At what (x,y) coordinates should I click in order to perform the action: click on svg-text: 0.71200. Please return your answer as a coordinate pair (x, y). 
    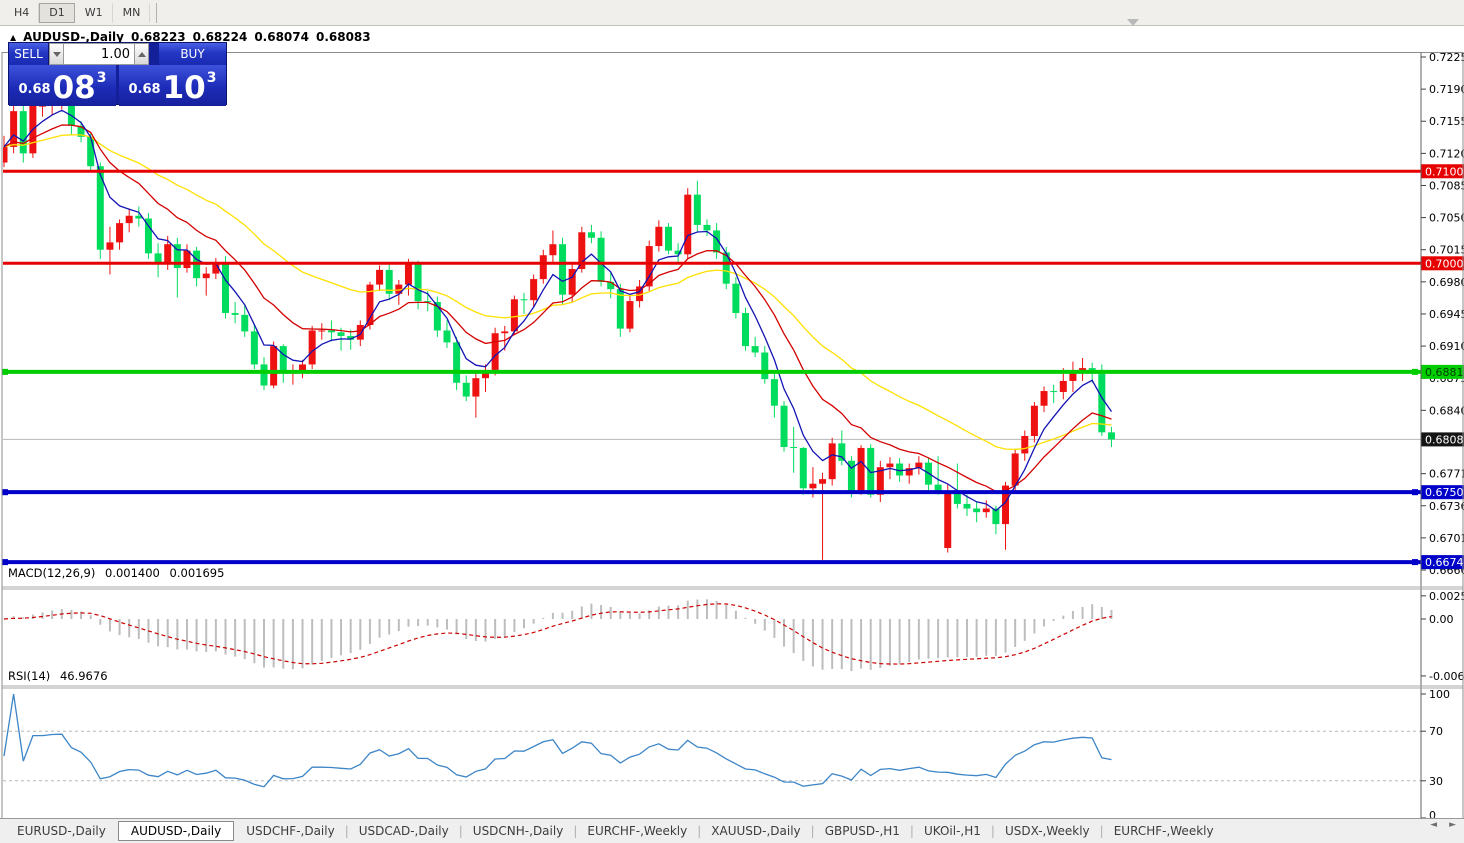
    Looking at the image, I should click on (1446, 153).